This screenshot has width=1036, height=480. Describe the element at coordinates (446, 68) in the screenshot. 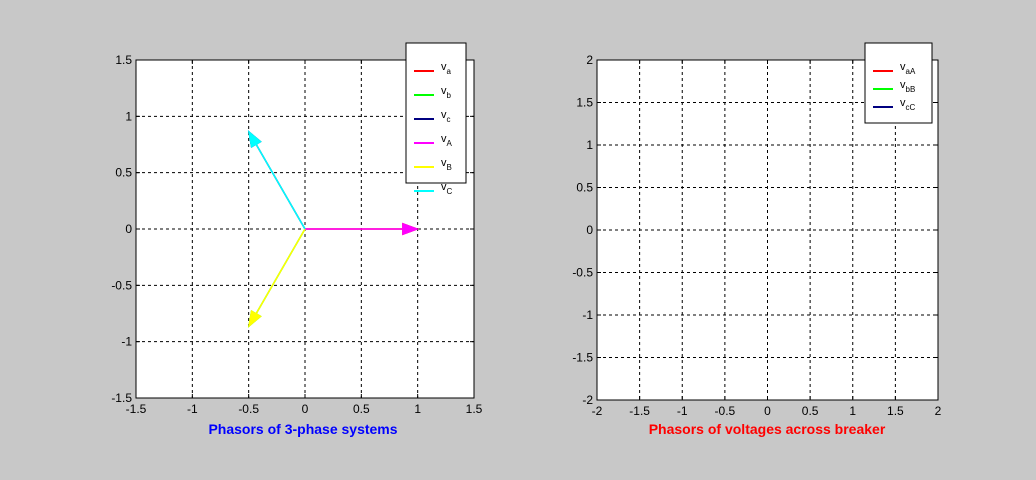

I see `legend-entry: va` at that location.